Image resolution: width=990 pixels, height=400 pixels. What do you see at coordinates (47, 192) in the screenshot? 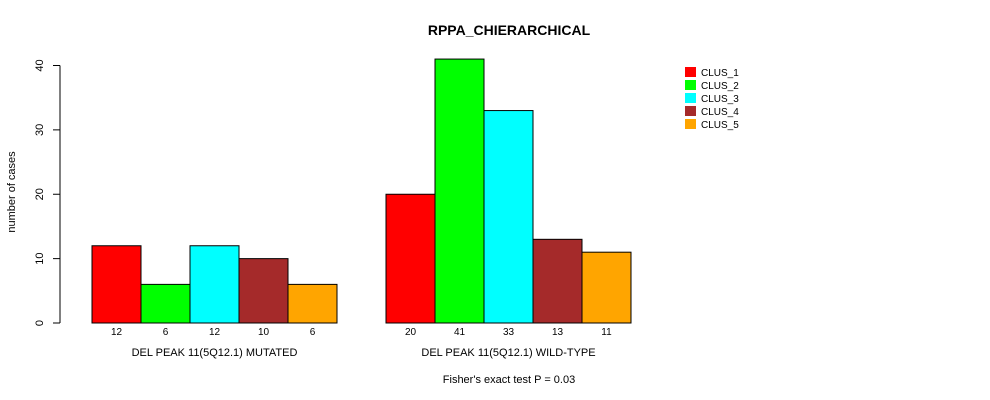
I see `y-axis: 0 10 20 30 40` at bounding box center [47, 192].